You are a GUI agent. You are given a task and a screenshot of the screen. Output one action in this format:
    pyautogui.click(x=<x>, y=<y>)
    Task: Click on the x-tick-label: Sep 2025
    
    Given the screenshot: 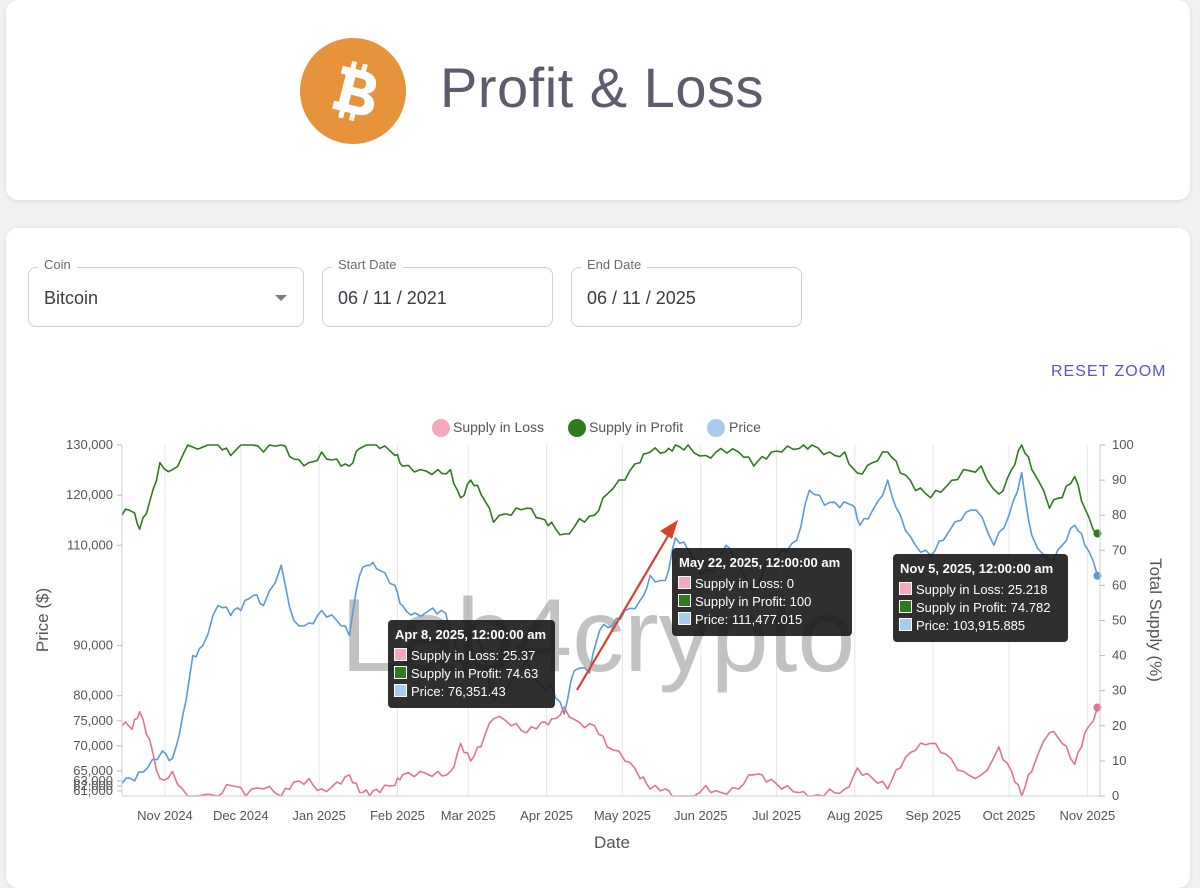 What is the action you would take?
    pyautogui.click(x=933, y=815)
    